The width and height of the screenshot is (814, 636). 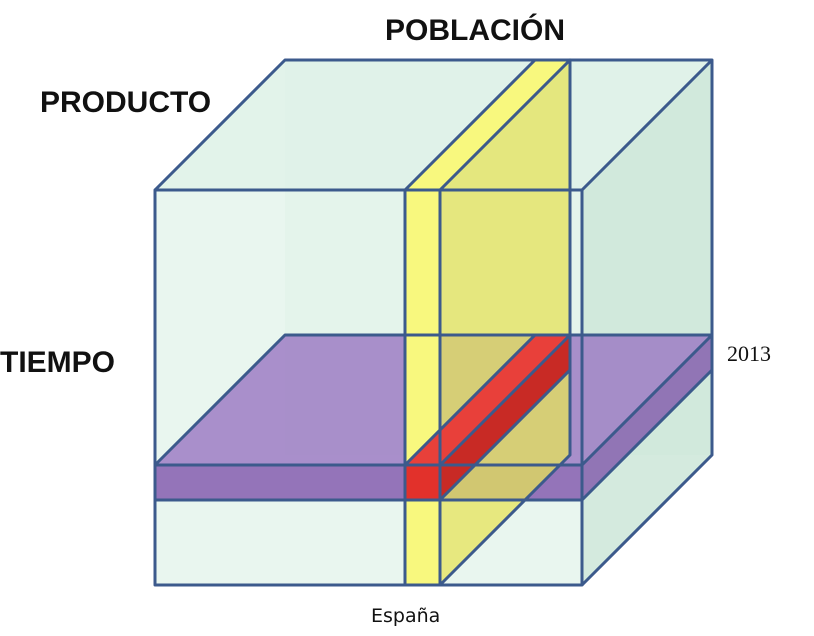 I want to click on highlight-cell, so click(x=487, y=417).